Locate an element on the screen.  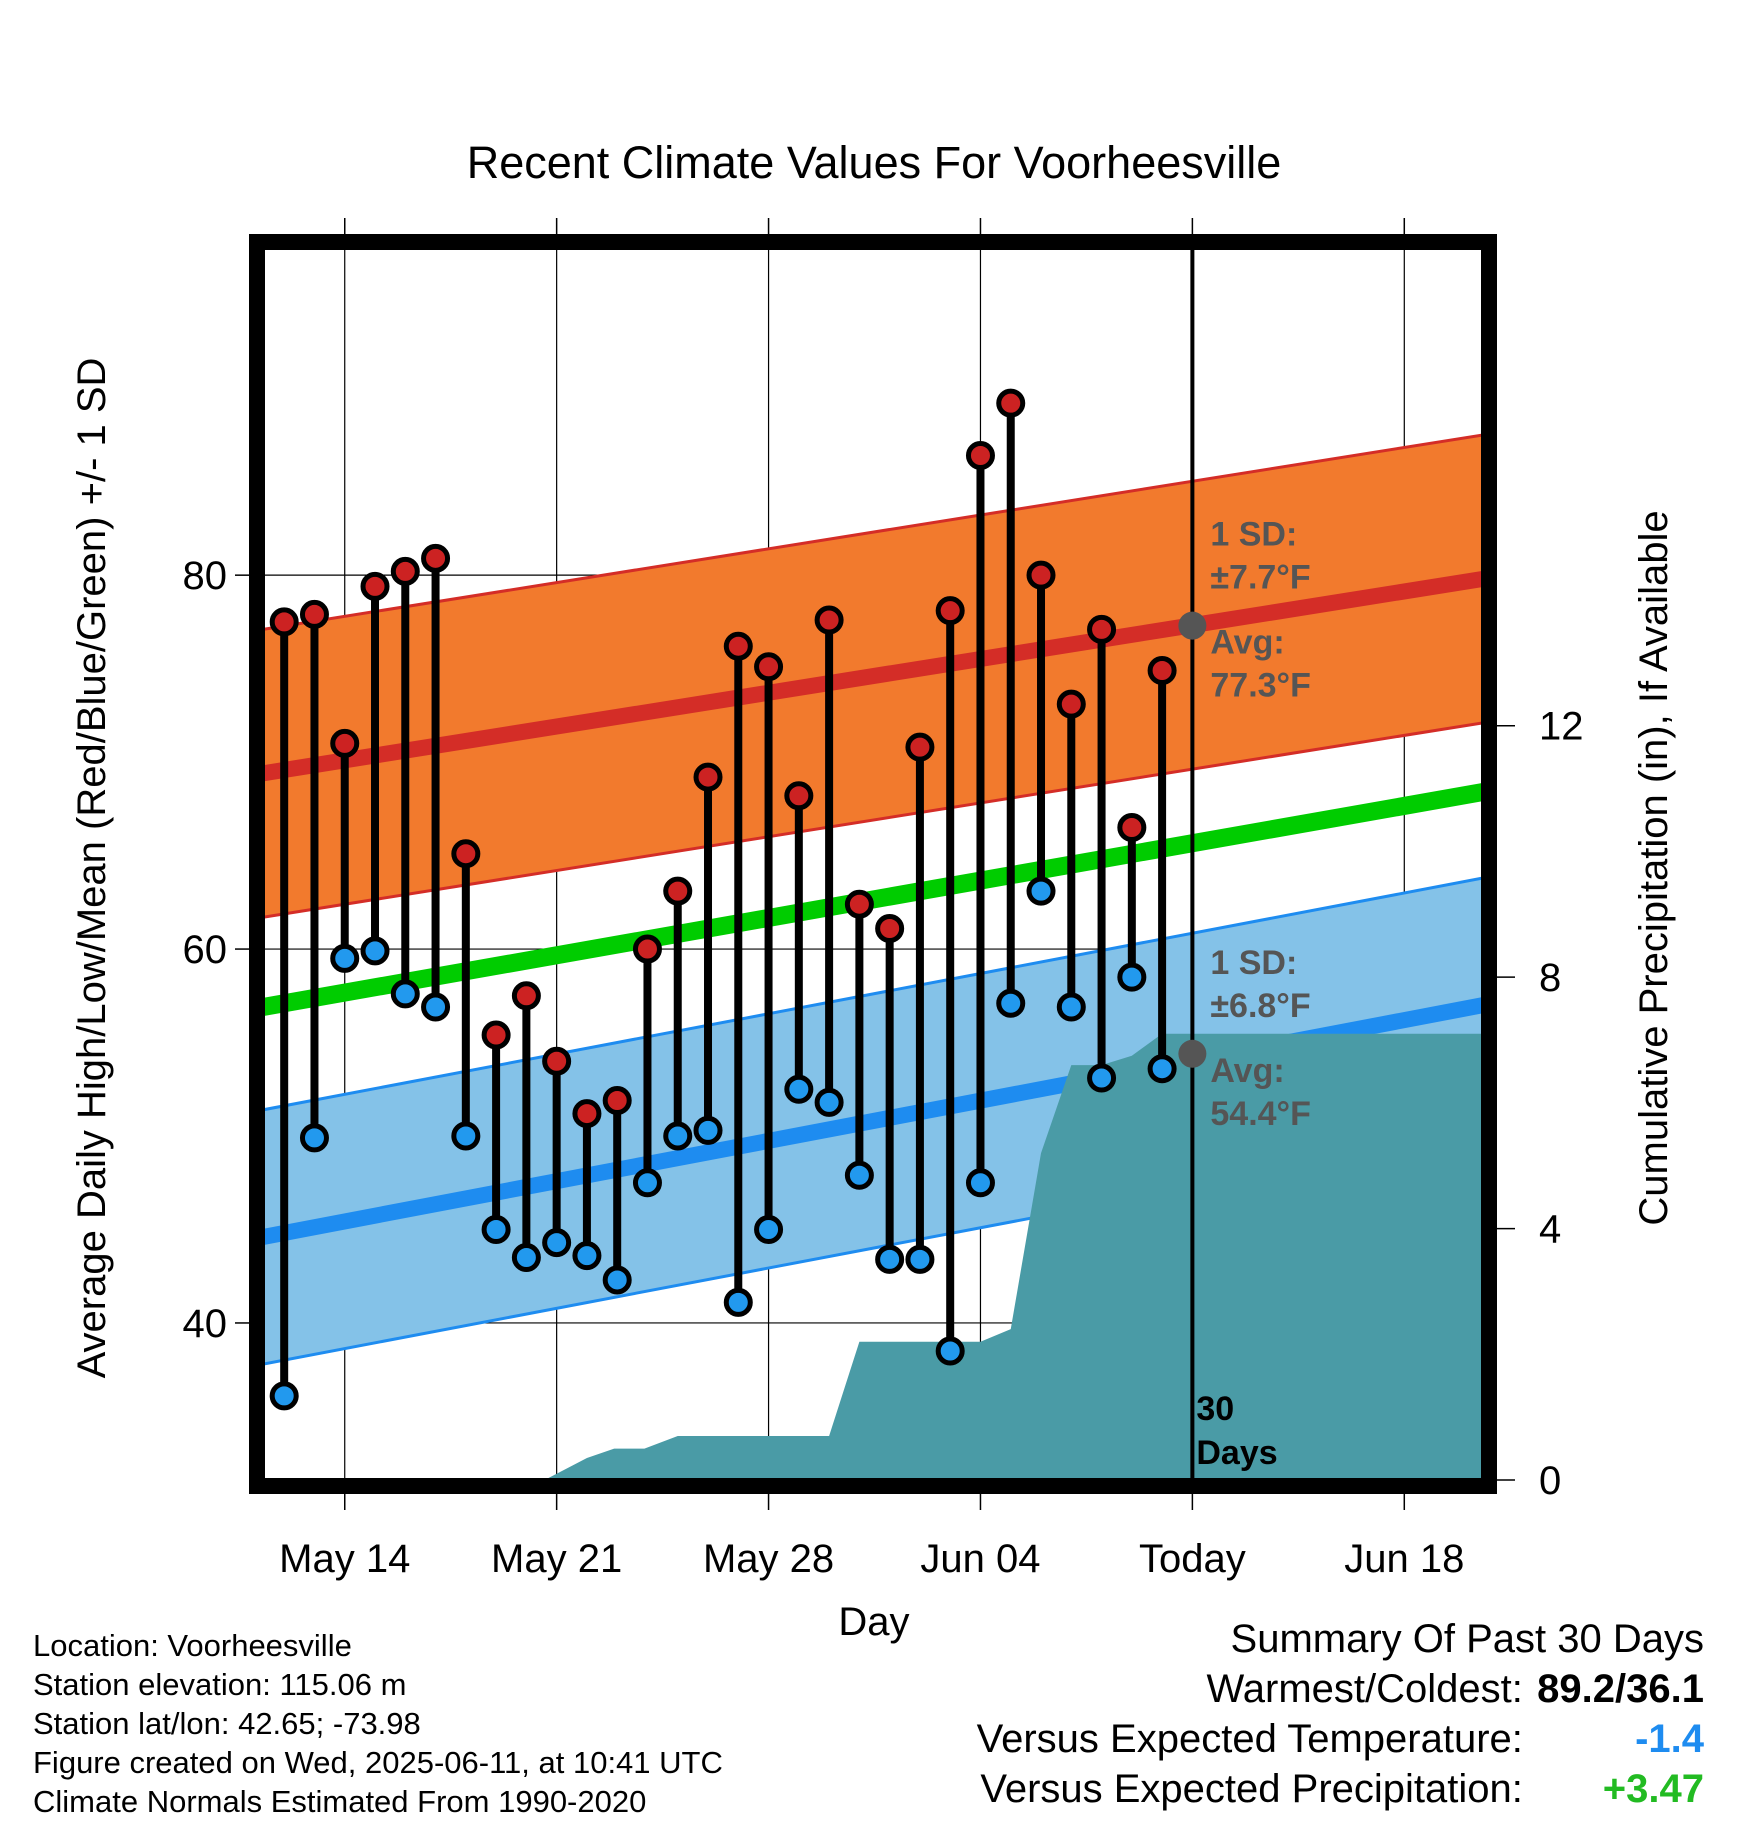
normals-text: Climate Normals Estimated From 1990-2020 is located at coordinates (340, 1801).